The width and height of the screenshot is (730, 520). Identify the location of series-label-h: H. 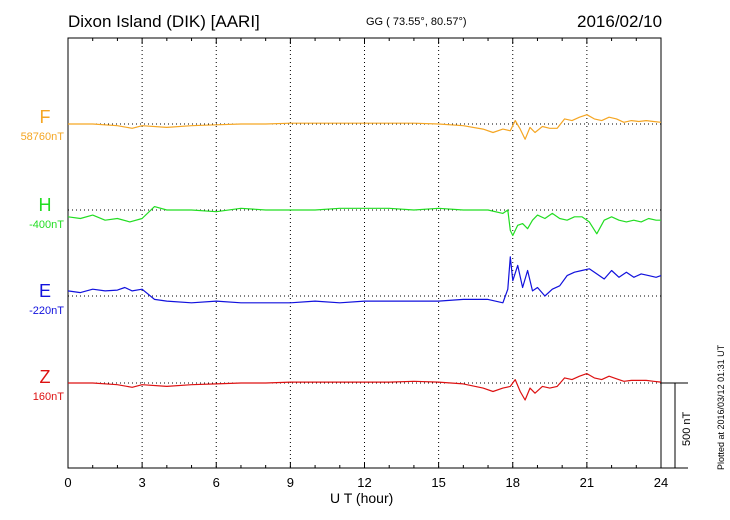
(45, 205).